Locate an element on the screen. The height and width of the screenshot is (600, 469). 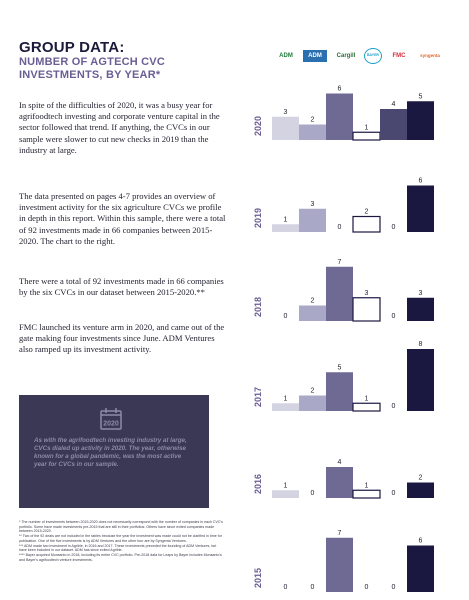
bar-label-2015-4: 0 is located at coordinates (394, 587).